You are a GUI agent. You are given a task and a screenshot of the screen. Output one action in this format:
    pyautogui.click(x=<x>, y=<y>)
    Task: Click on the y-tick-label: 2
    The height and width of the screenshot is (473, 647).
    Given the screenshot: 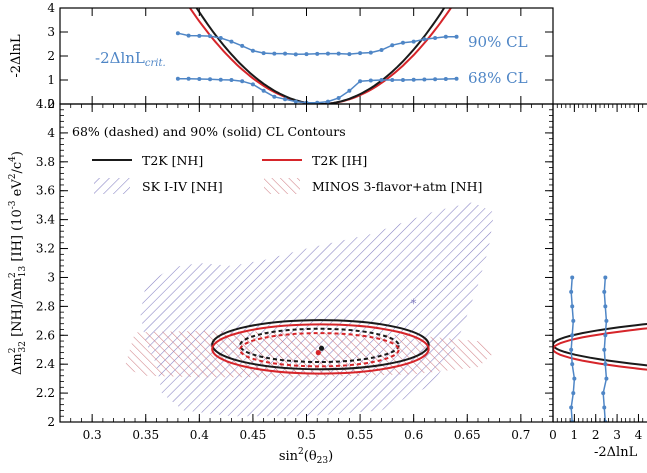 What is the action you would take?
    pyautogui.click(x=51, y=422)
    